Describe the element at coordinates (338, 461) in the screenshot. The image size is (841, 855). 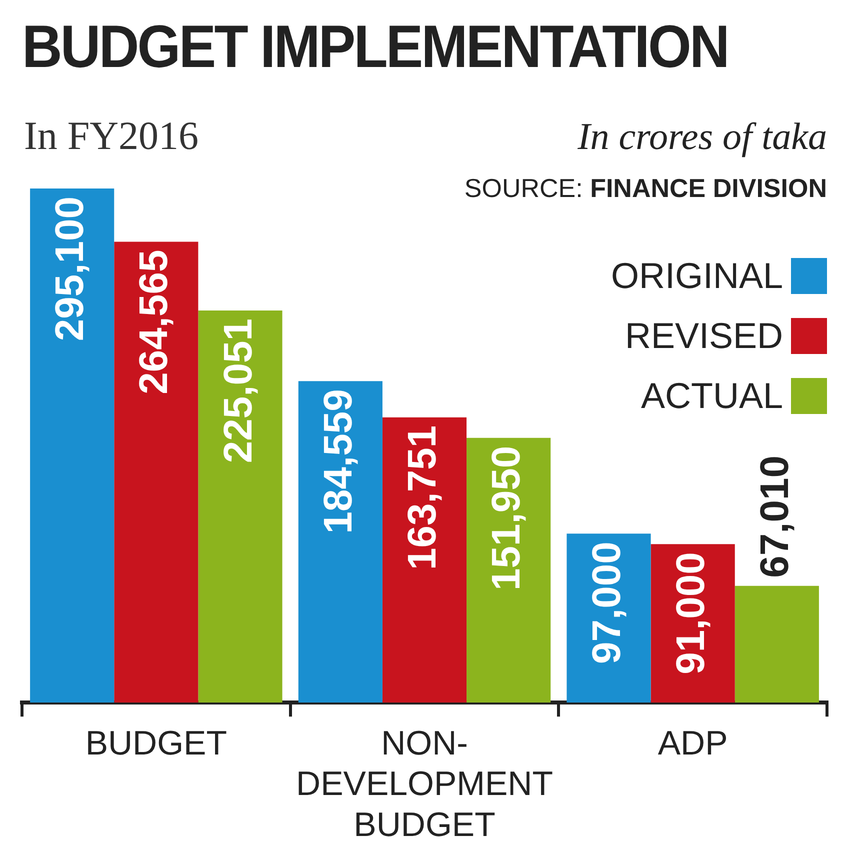
I see `data-label: 184,559` at that location.